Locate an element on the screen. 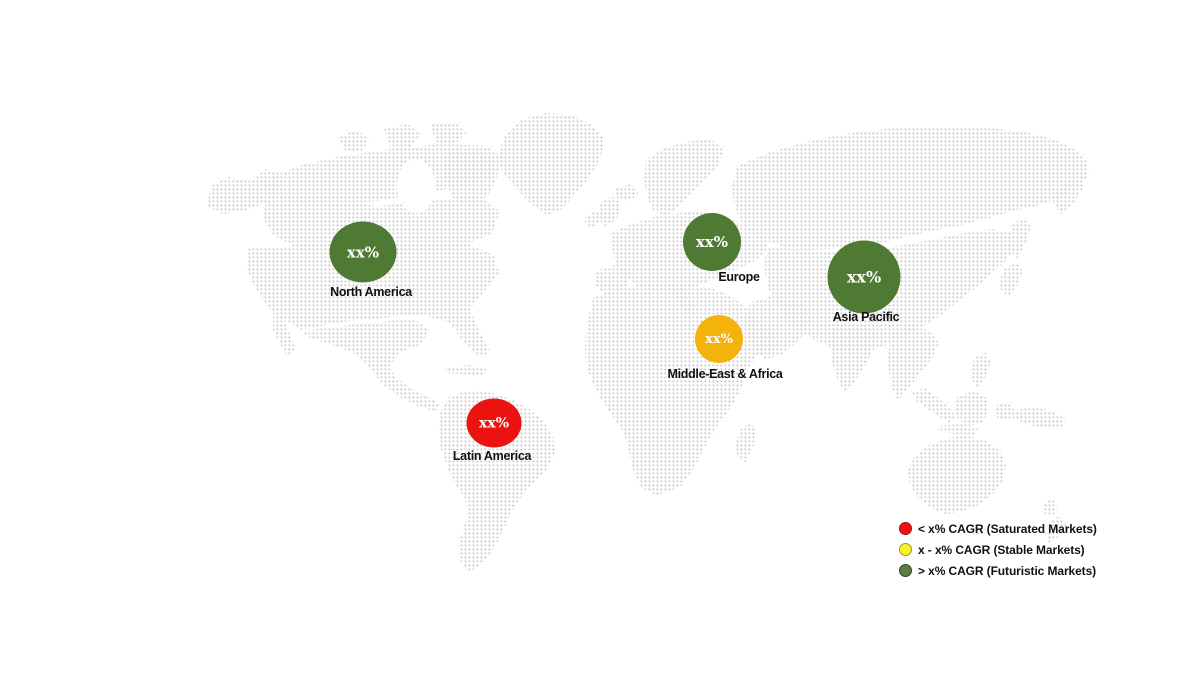 This screenshot has width=1200, height=675. bubble-north-america: xx% is located at coordinates (363, 252).